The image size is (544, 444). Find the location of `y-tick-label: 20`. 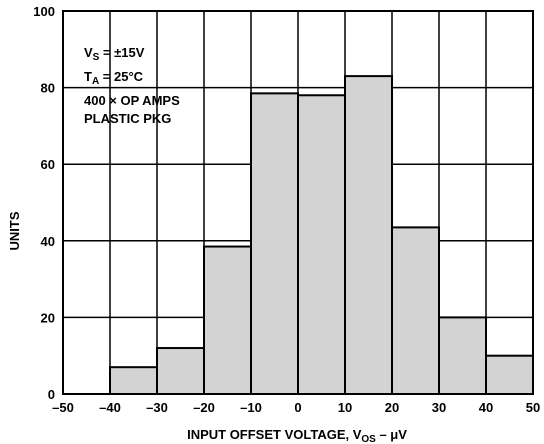

y-tick-label: 20 is located at coordinates (48, 317).